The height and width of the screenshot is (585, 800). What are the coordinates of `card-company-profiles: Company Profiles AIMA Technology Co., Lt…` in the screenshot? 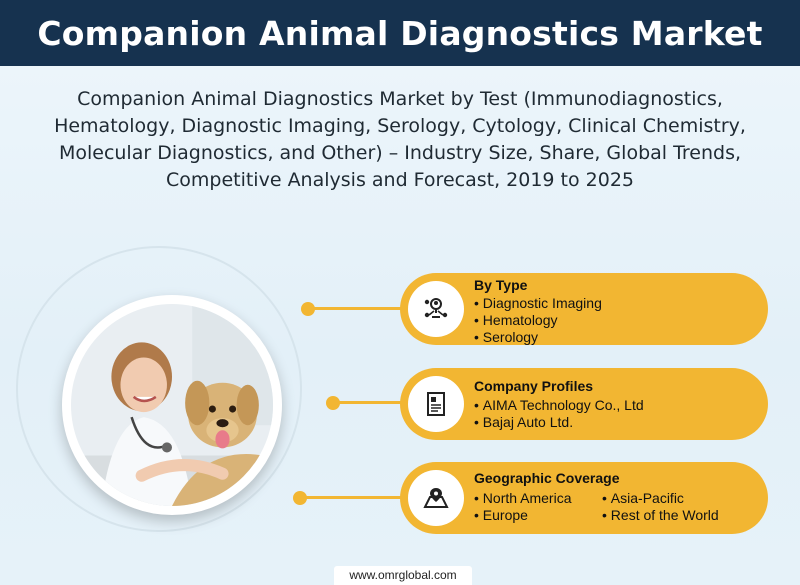 It's located at (584, 404).